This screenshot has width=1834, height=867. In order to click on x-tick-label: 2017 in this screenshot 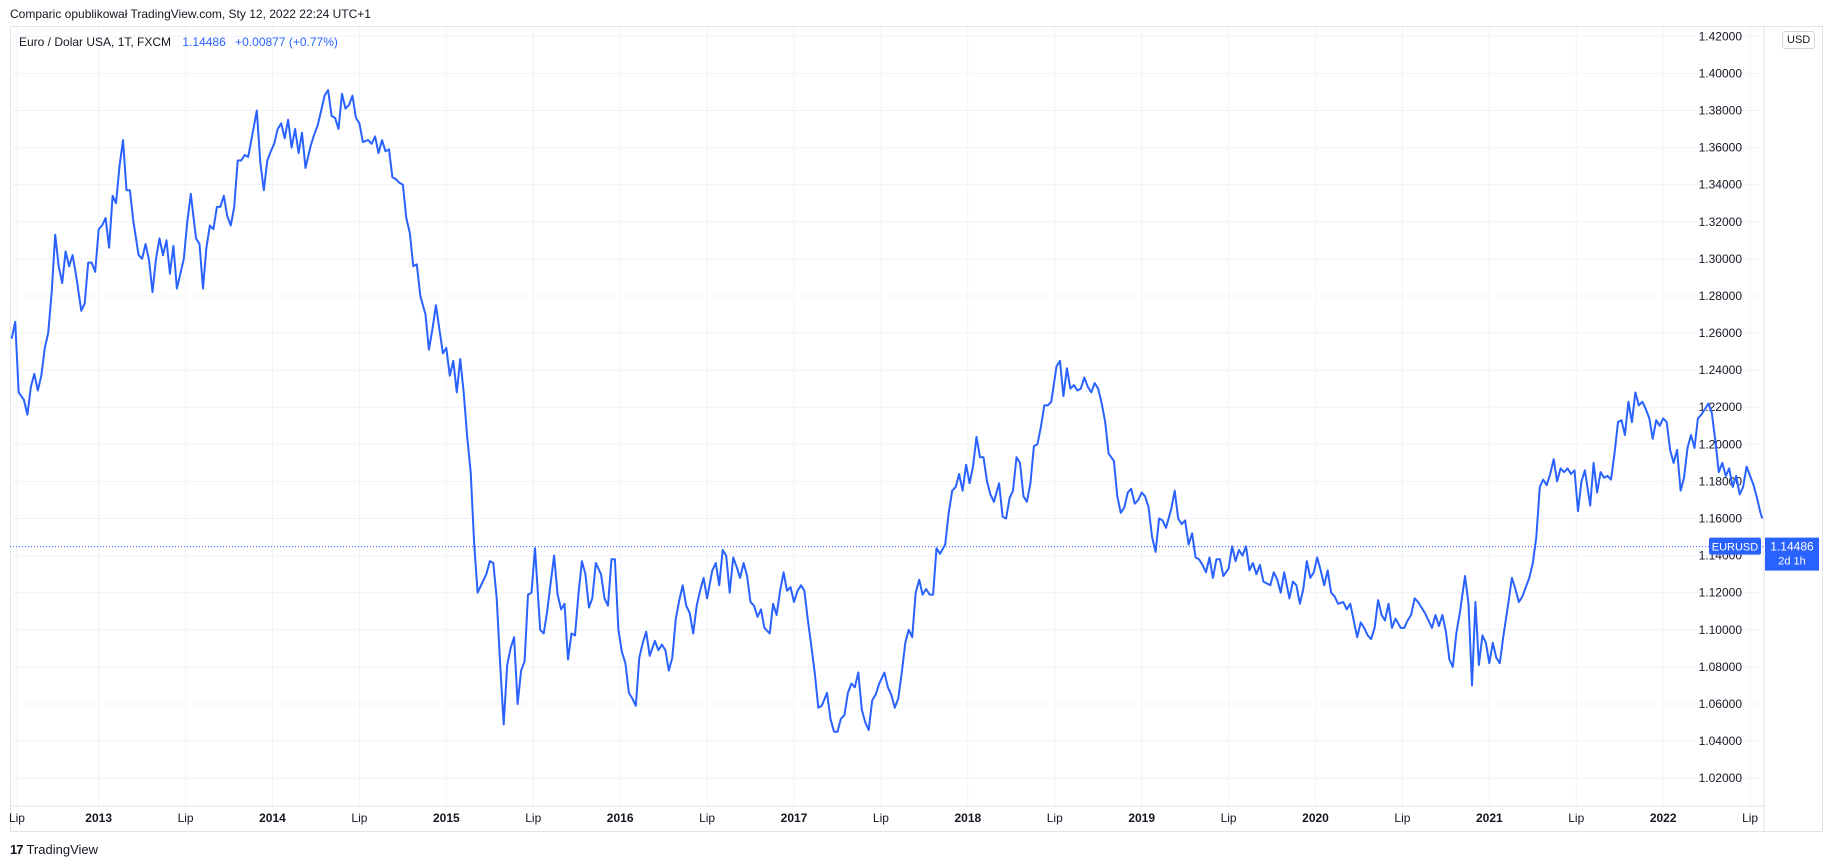, I will do `click(794, 818)`.